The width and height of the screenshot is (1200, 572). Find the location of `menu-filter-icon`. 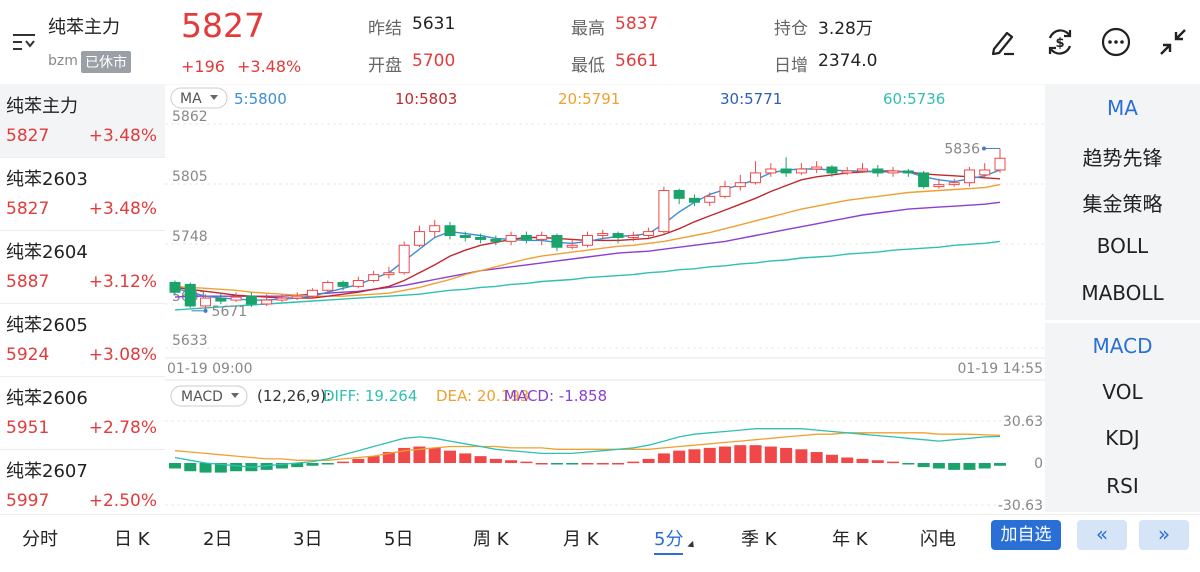

menu-filter-icon is located at coordinates (24, 42).